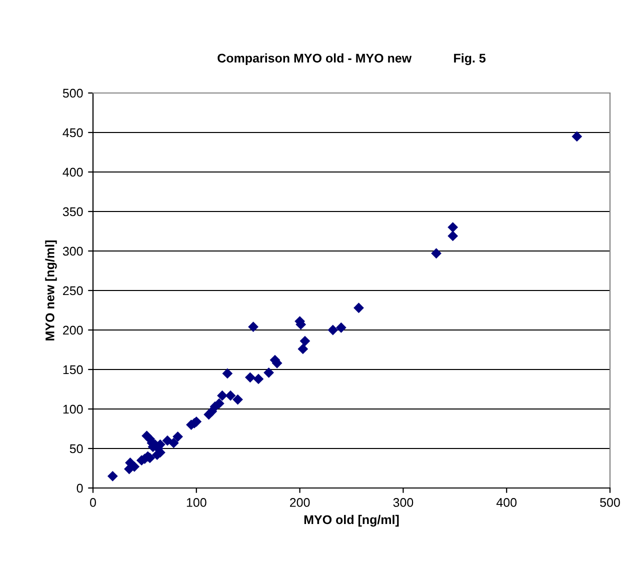 This screenshot has height=568, width=640. I want to click on y-tick-label: 100, so click(73, 409).